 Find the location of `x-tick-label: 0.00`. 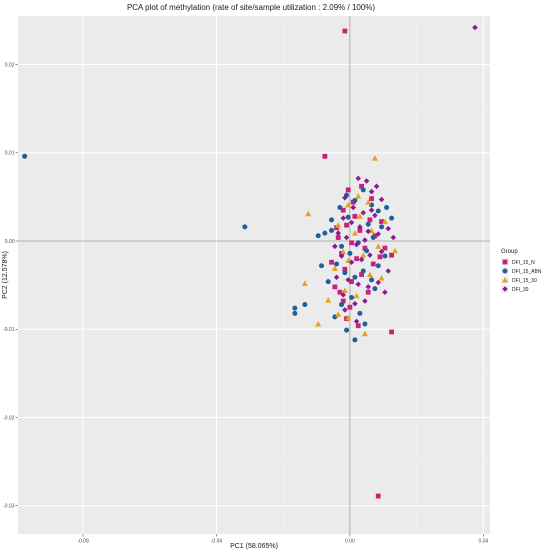

x-tick-label: 0.00 is located at coordinates (350, 542).